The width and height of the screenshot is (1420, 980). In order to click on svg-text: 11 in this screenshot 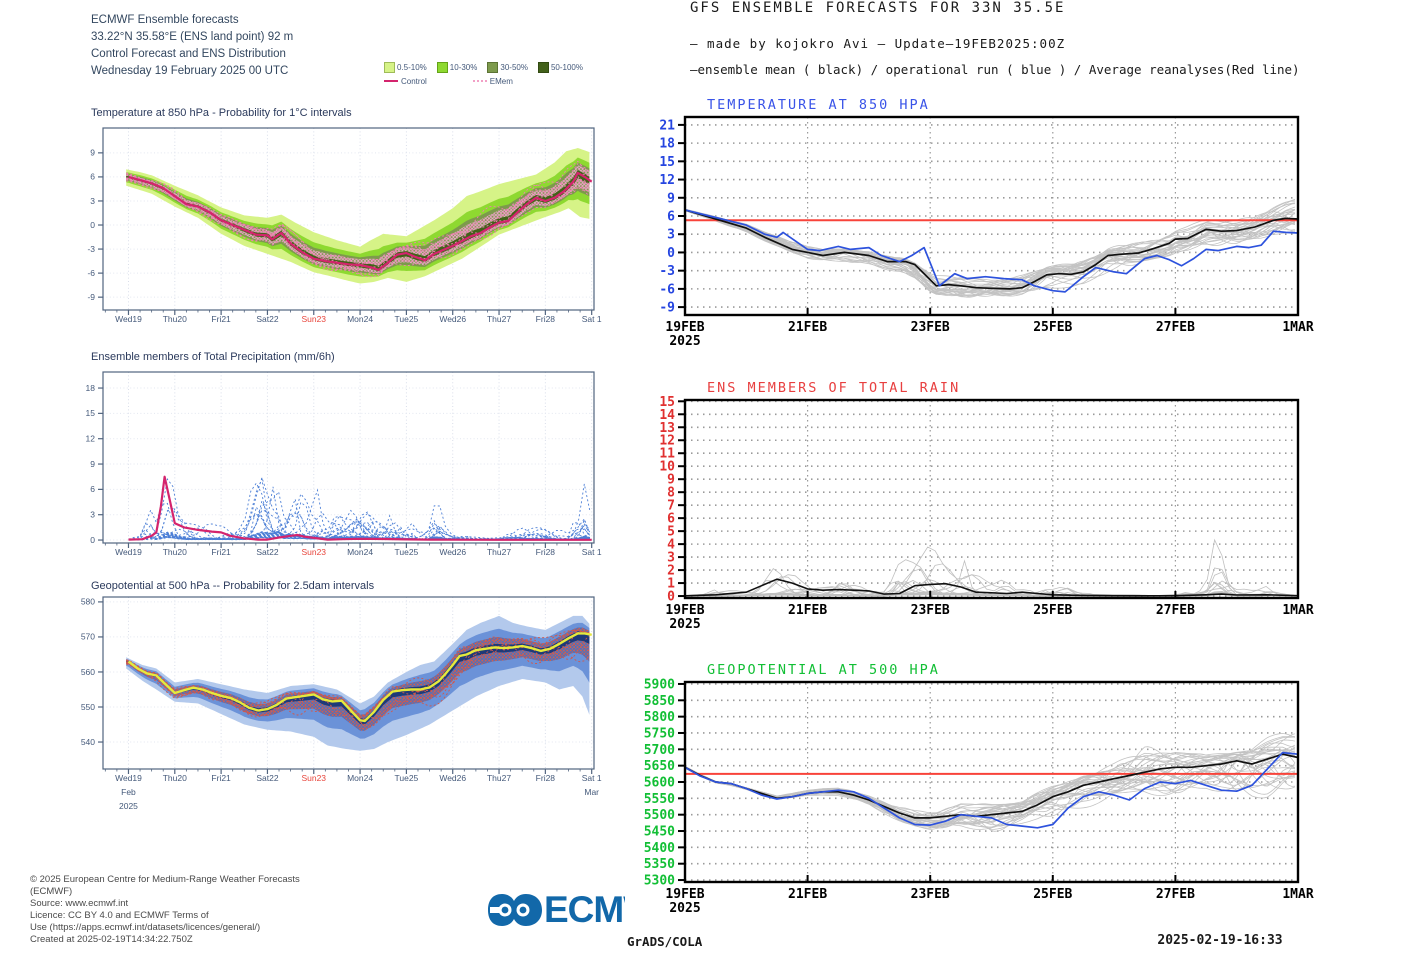, I will do `click(667, 454)`.